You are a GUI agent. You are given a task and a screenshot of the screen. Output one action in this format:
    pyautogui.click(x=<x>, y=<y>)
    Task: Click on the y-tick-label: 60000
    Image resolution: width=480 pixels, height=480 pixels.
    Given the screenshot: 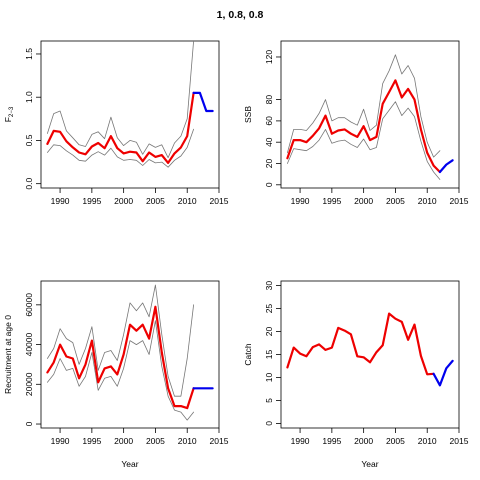 What is the action you would take?
    pyautogui.click(x=29, y=305)
    